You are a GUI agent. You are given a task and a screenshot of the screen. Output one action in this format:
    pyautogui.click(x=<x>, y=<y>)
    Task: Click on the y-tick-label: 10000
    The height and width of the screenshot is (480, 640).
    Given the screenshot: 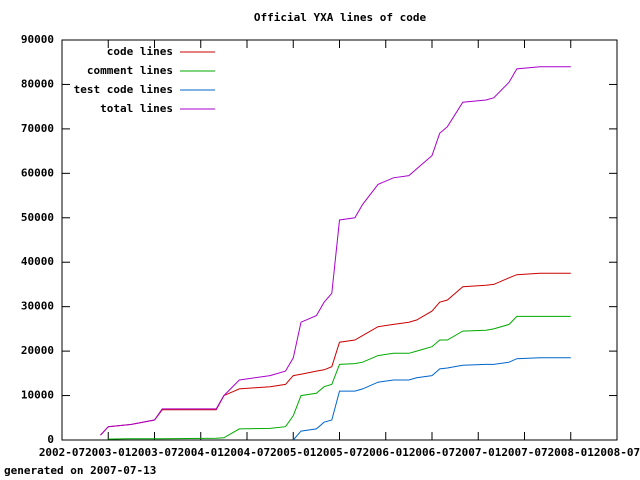 What is the action you would take?
    pyautogui.click(x=37, y=395)
    